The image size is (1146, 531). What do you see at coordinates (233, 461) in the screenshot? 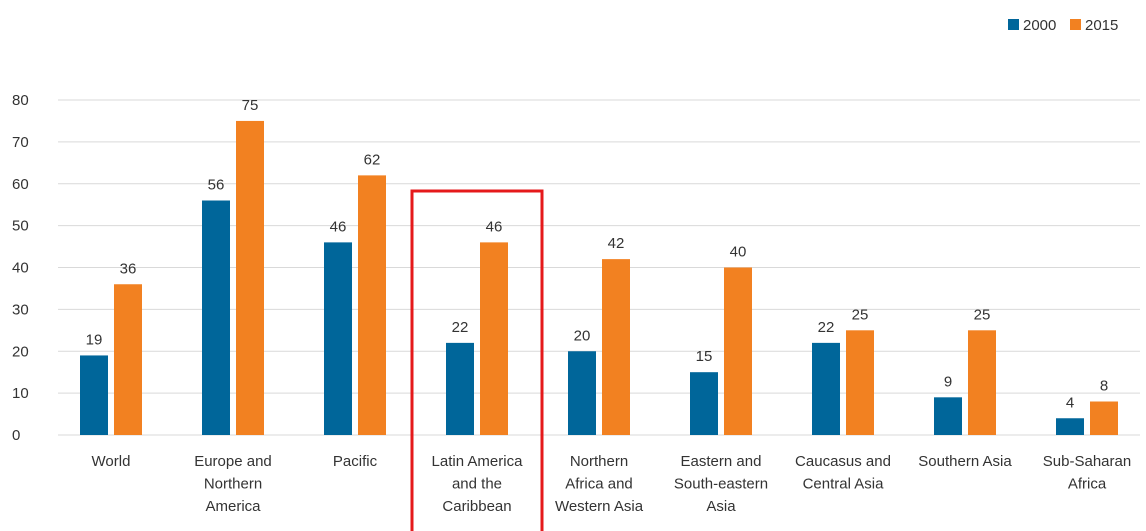
I see `category-label-line: Europe and` at bounding box center [233, 461].